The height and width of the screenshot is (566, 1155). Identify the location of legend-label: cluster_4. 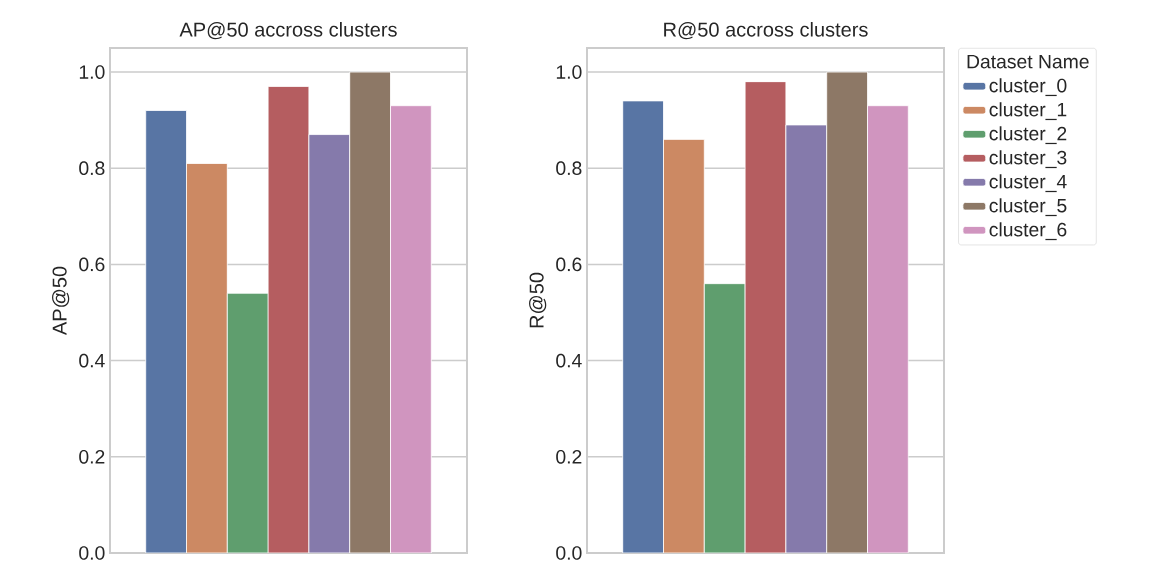
(1028, 183).